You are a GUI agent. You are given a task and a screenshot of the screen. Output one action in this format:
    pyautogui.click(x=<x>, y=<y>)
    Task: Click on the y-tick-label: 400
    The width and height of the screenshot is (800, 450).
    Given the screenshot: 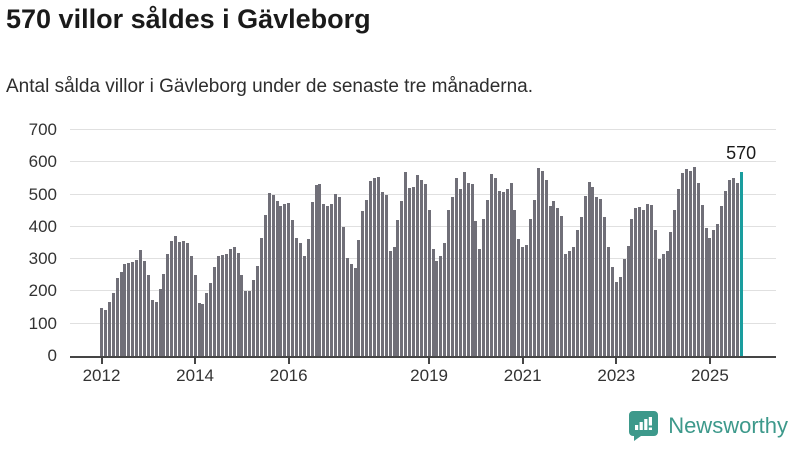 What is the action you would take?
    pyautogui.click(x=42, y=226)
    